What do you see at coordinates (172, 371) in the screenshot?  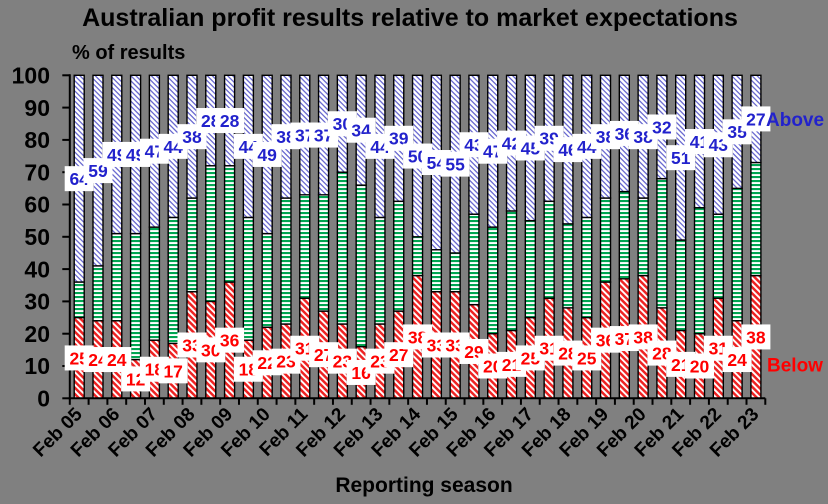 I see `svg-text: 17` at bounding box center [172, 371].